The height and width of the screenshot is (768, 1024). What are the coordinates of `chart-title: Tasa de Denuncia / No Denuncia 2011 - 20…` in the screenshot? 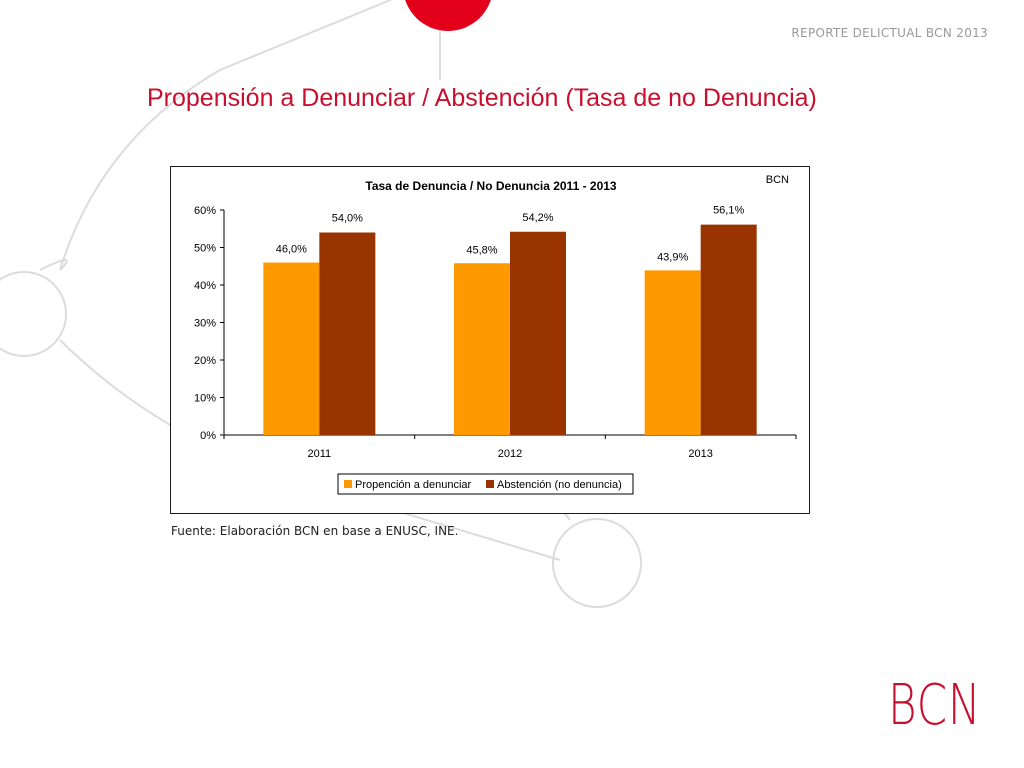 It's located at (491, 186).